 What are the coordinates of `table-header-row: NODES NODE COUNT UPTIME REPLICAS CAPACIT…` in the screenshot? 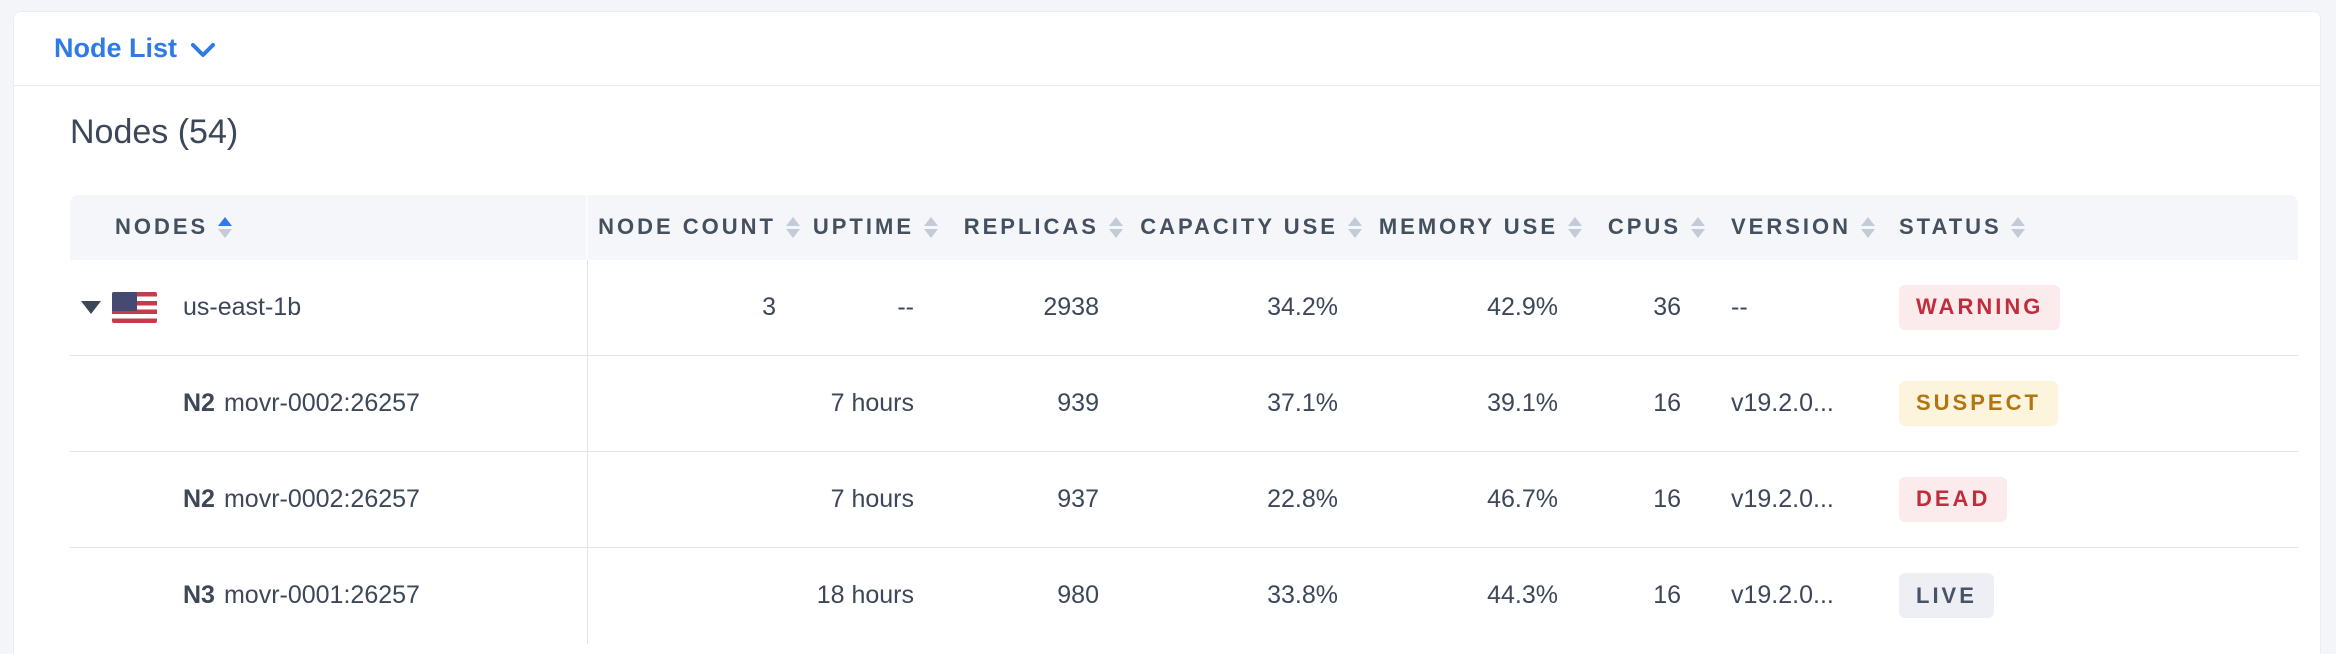 It's located at (1184, 227).